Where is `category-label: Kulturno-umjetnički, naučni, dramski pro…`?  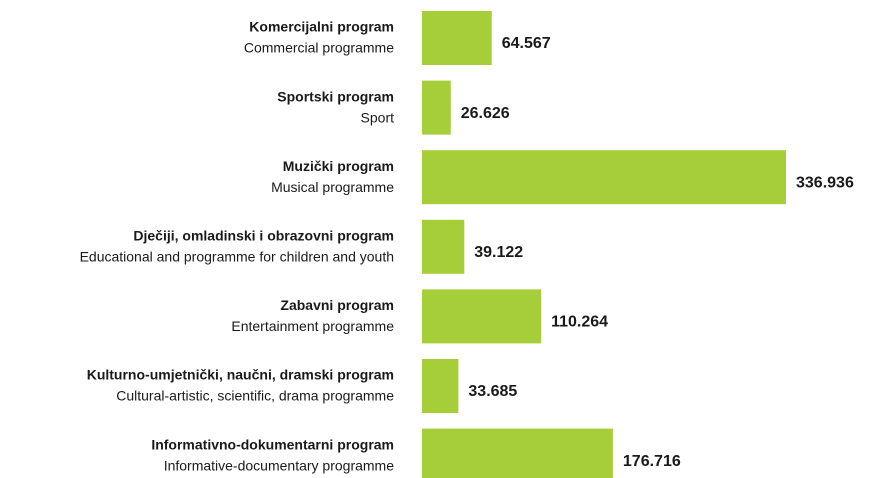
category-label: Kulturno-umjetnički, naučni, dramski pro… is located at coordinates (240, 375).